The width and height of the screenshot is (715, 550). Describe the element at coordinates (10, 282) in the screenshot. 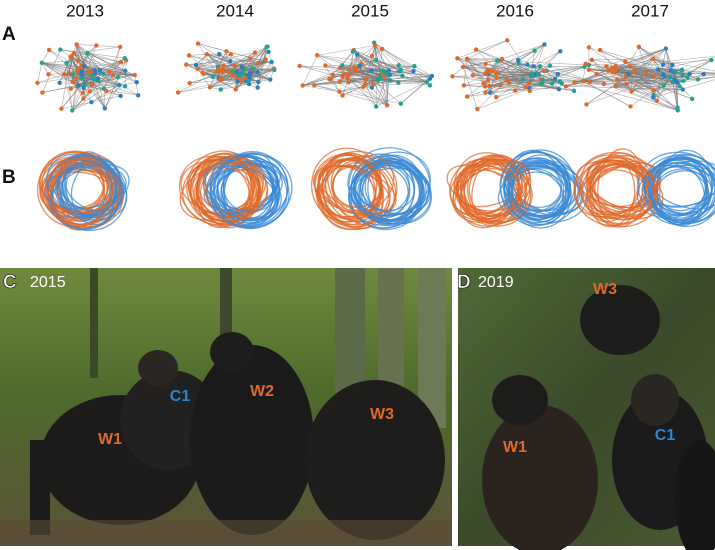

I see `panel-label: C` at that location.